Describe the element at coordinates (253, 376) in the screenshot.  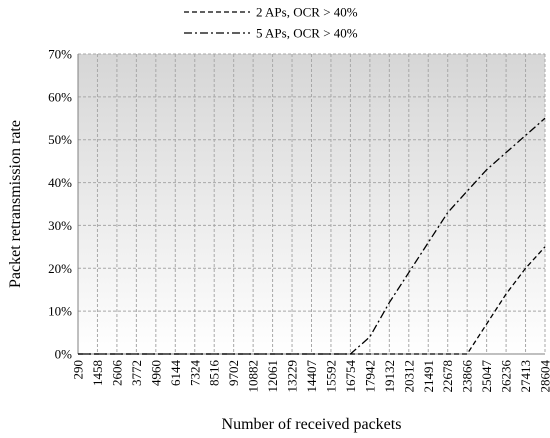
I see `x-tick-label: 10882` at that location.